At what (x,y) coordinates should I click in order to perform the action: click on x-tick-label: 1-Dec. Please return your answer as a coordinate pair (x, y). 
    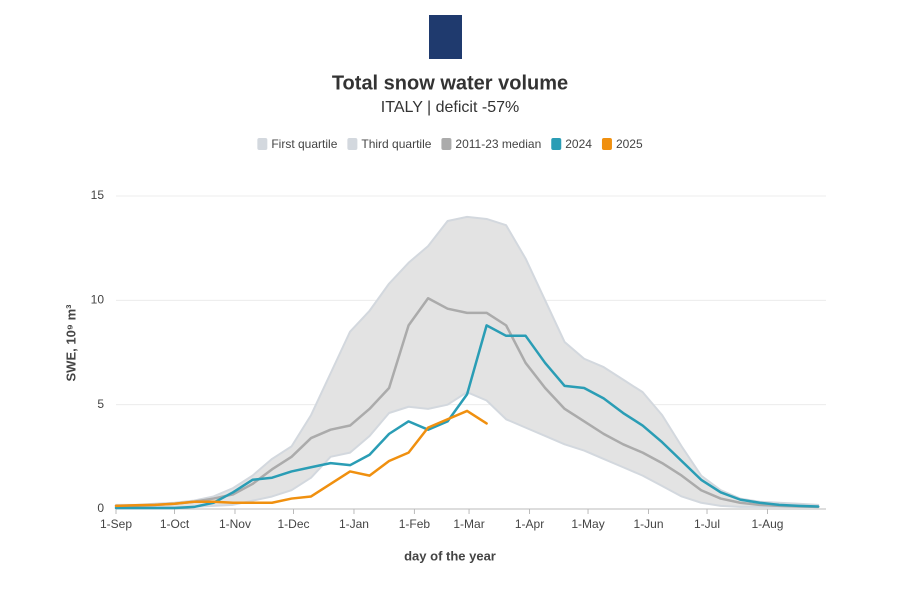
    Looking at the image, I should click on (293, 524).